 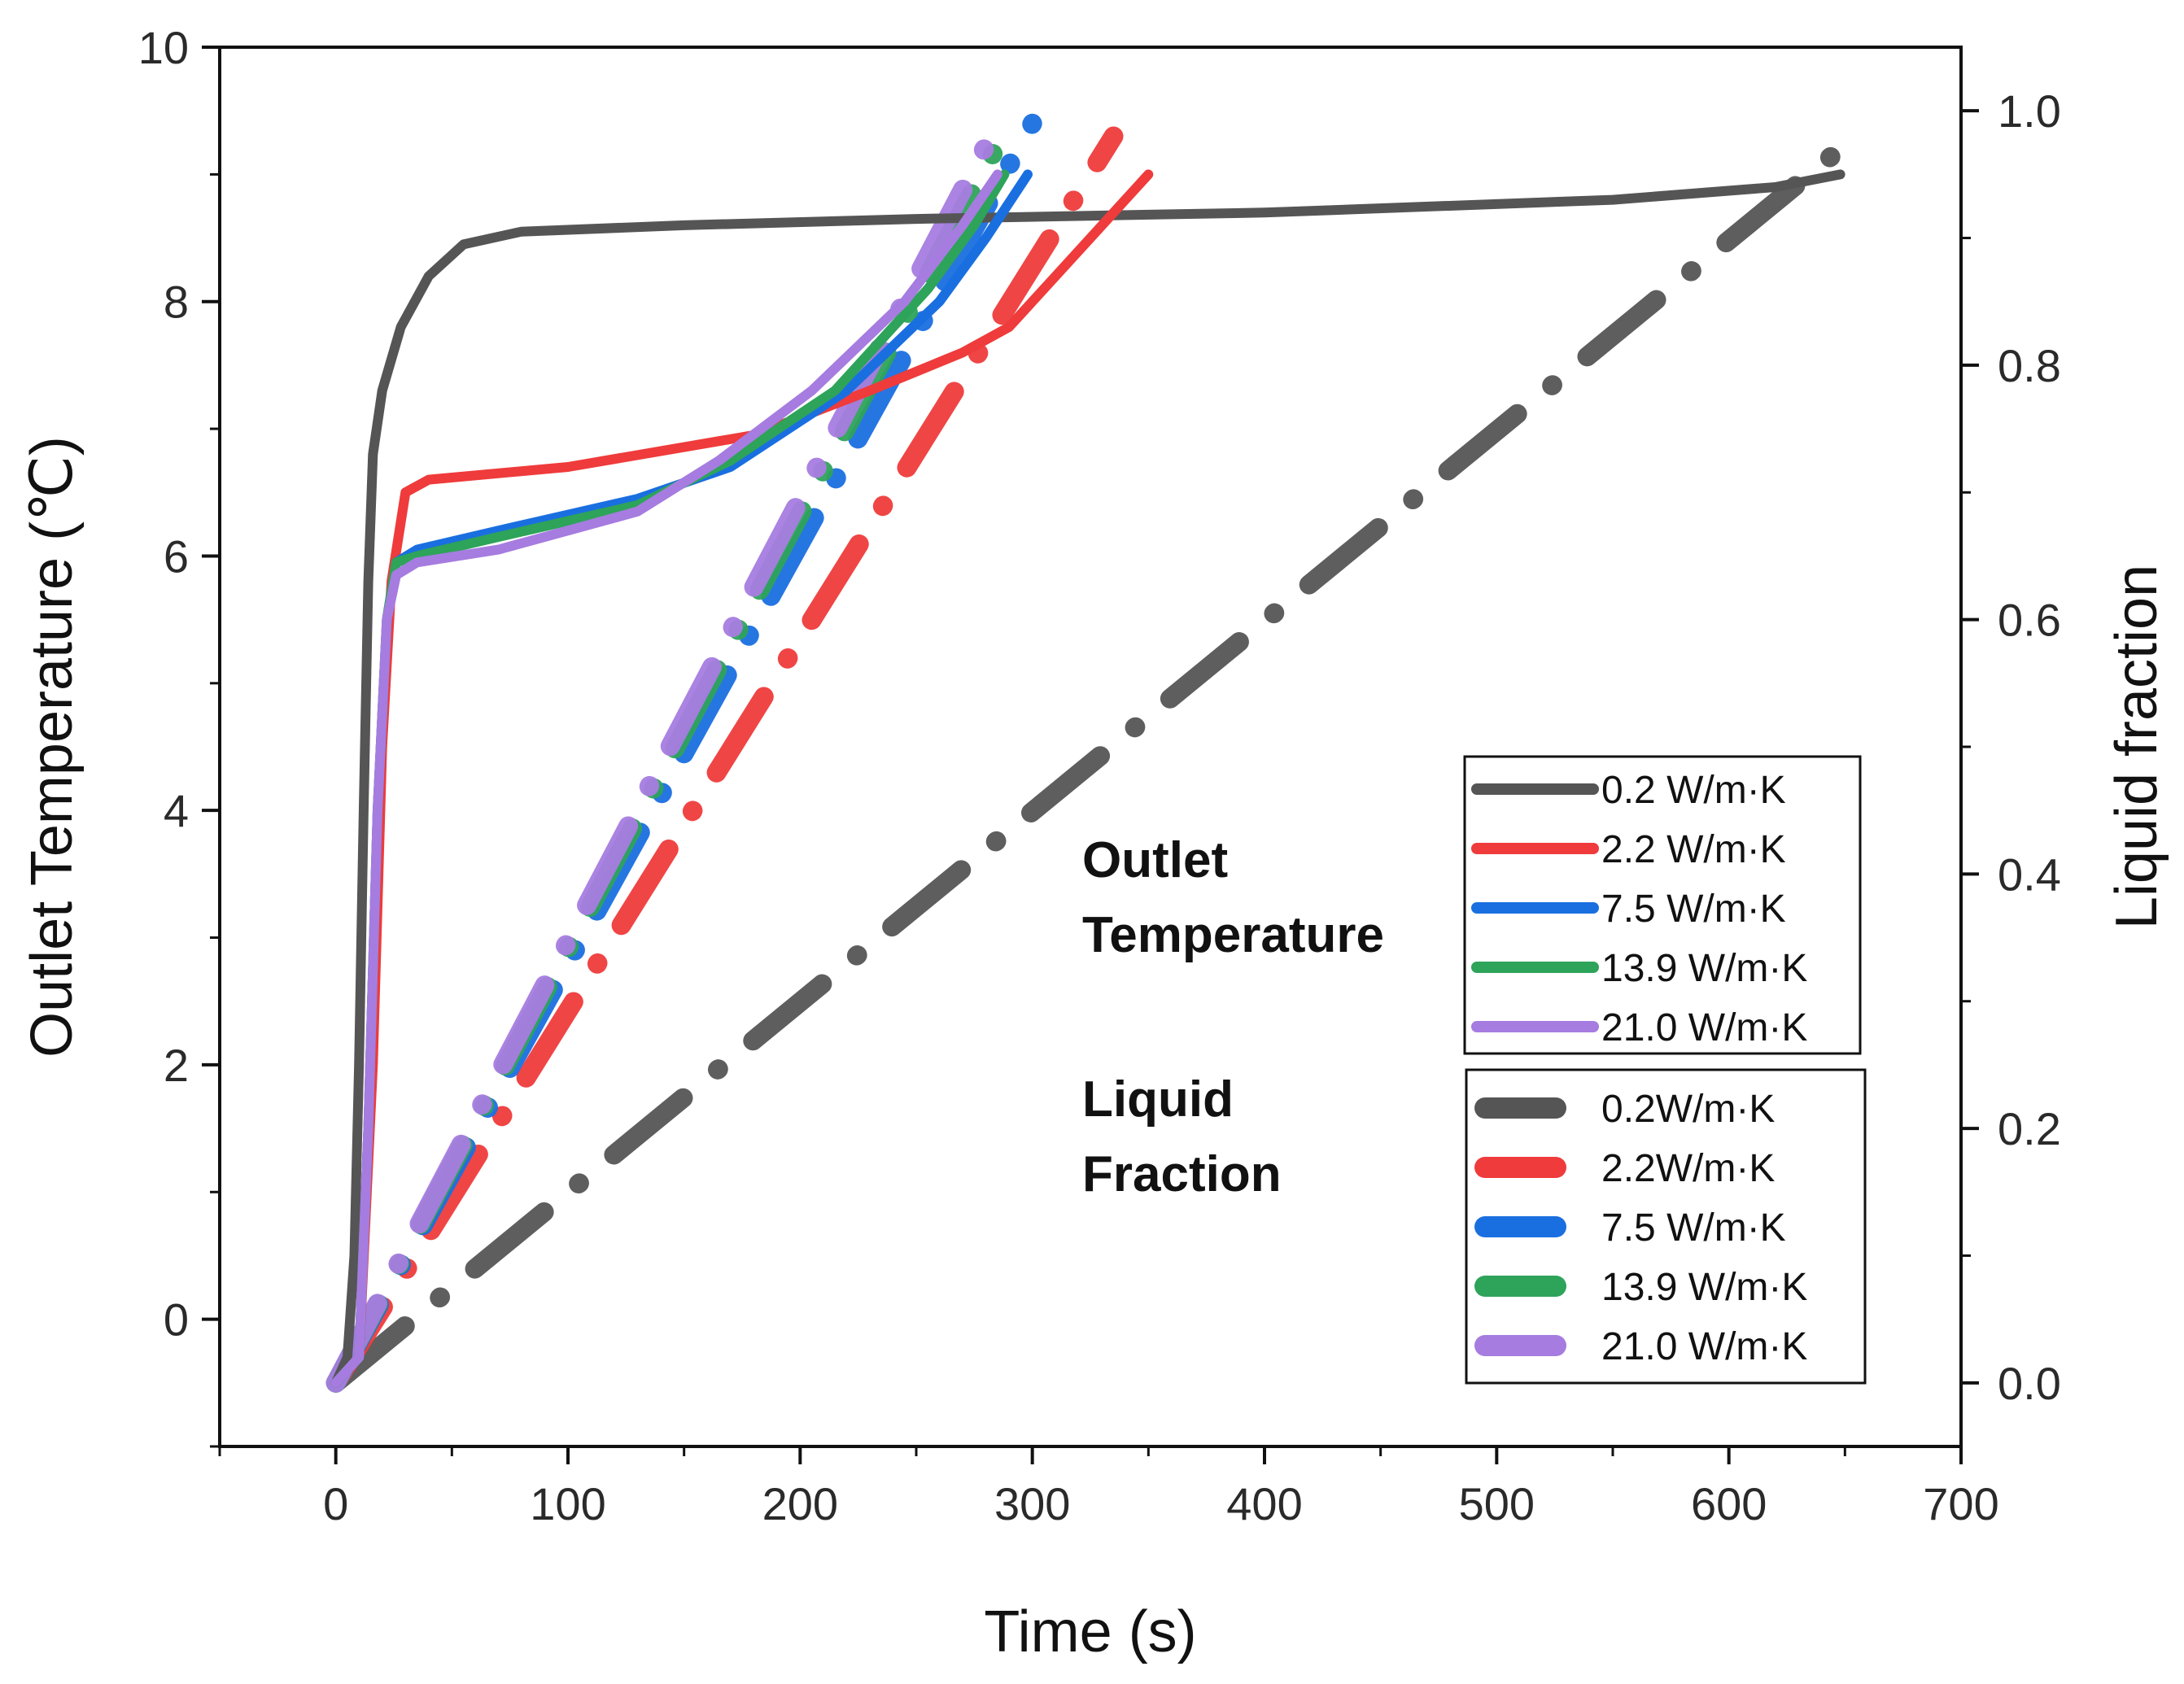 I want to click on y-left-tick-label: 2, so click(x=176, y=1065).